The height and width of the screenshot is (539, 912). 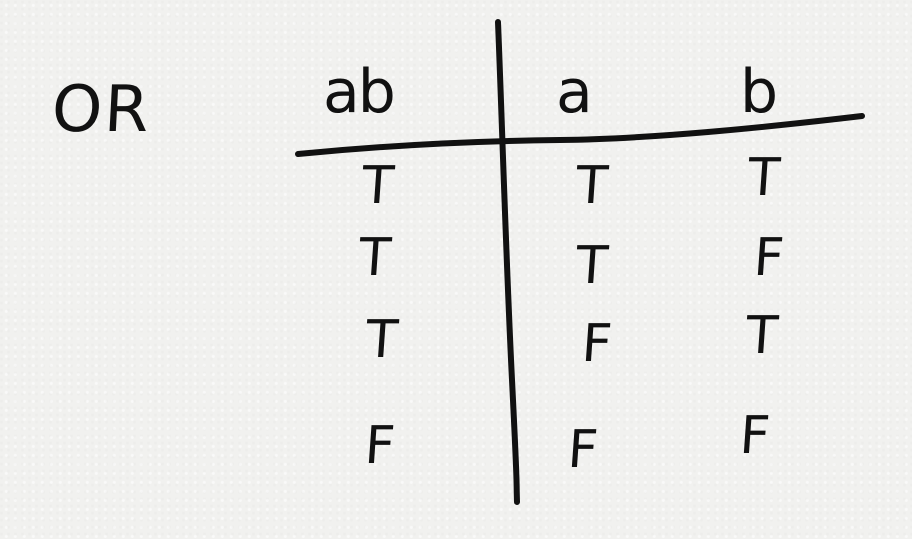 I want to click on column-header-ab: ab, so click(x=359, y=92).